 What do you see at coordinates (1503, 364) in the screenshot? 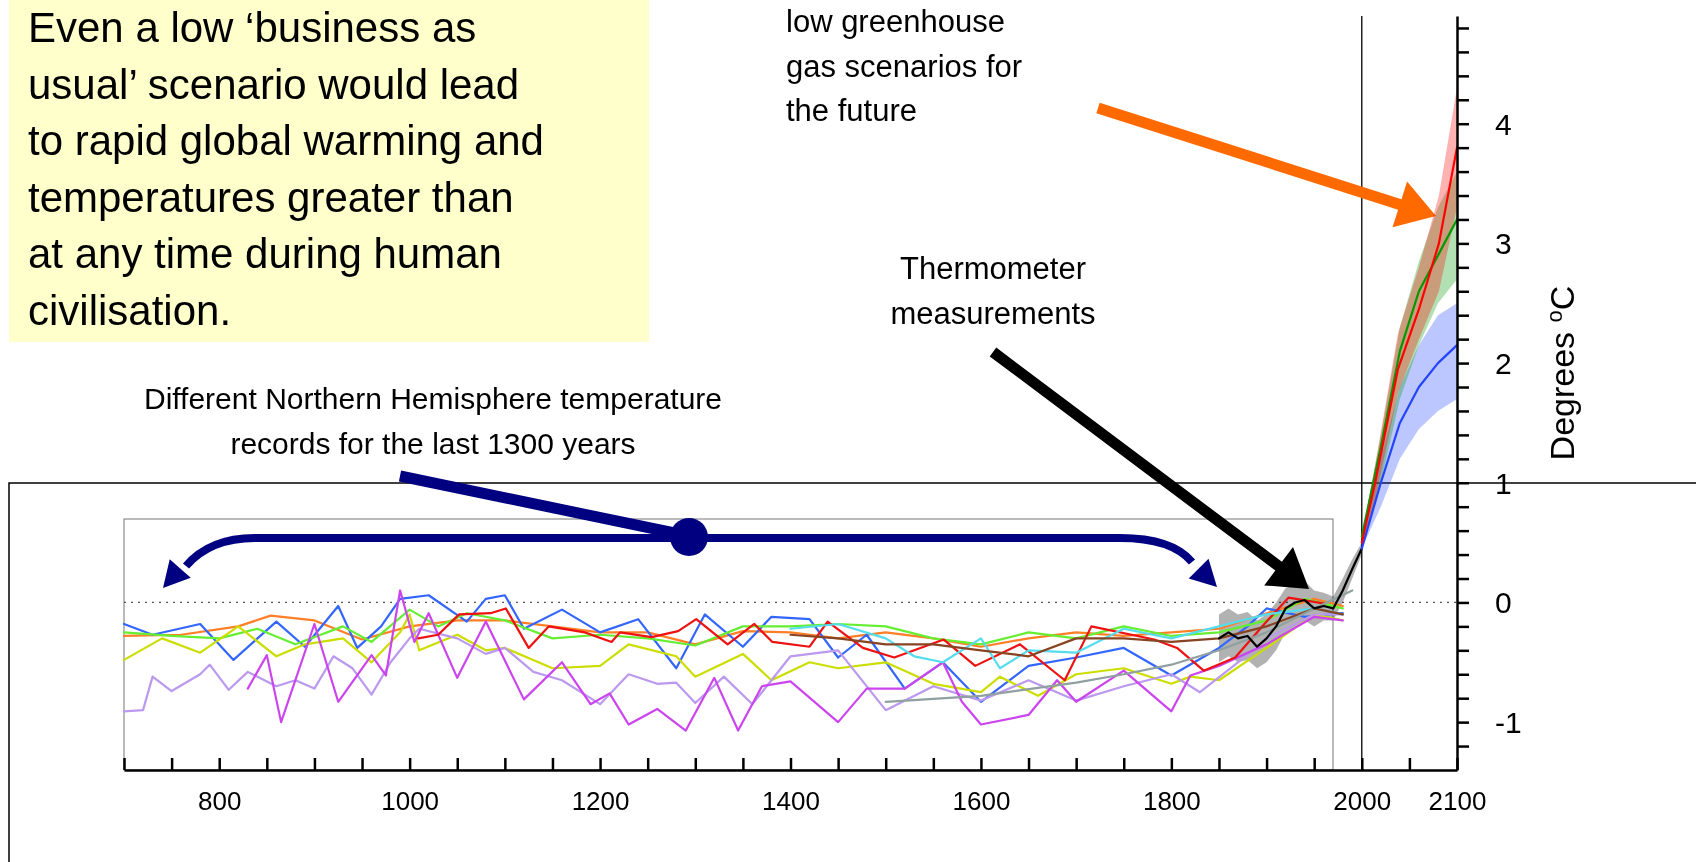
I see `y-tick-label: 2` at bounding box center [1503, 364].